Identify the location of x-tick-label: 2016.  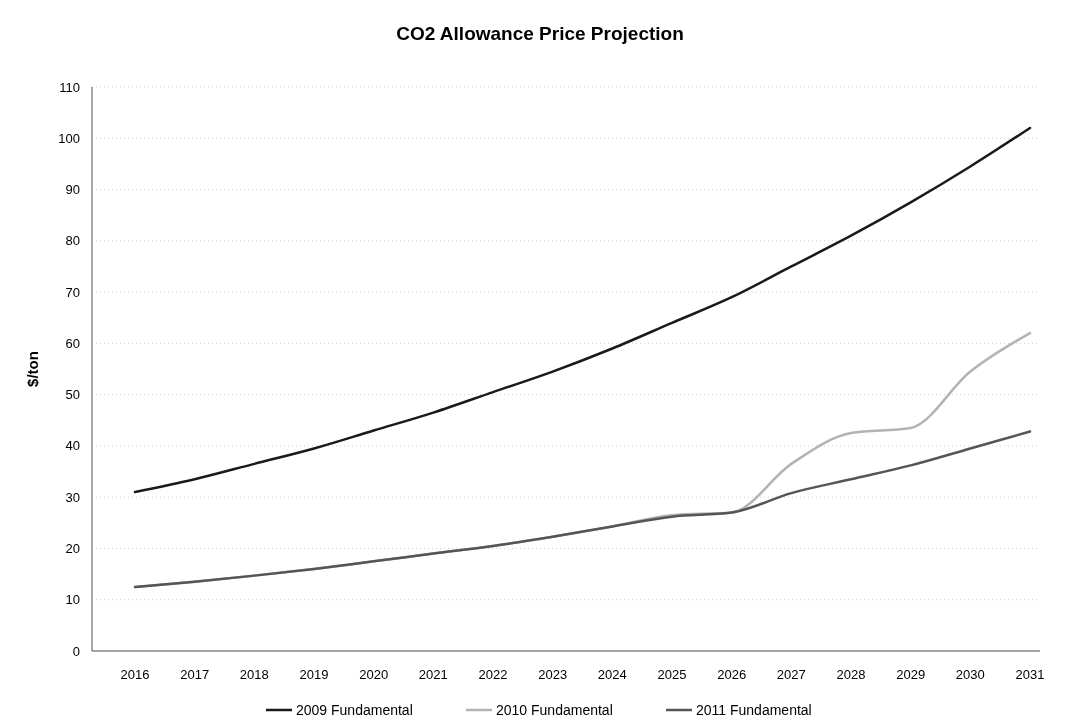
(135, 674).